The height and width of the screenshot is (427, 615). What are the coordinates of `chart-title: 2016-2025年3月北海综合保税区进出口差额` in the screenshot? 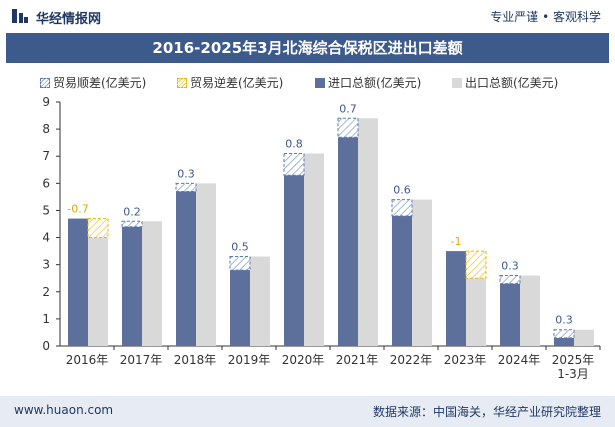 It's located at (307, 48).